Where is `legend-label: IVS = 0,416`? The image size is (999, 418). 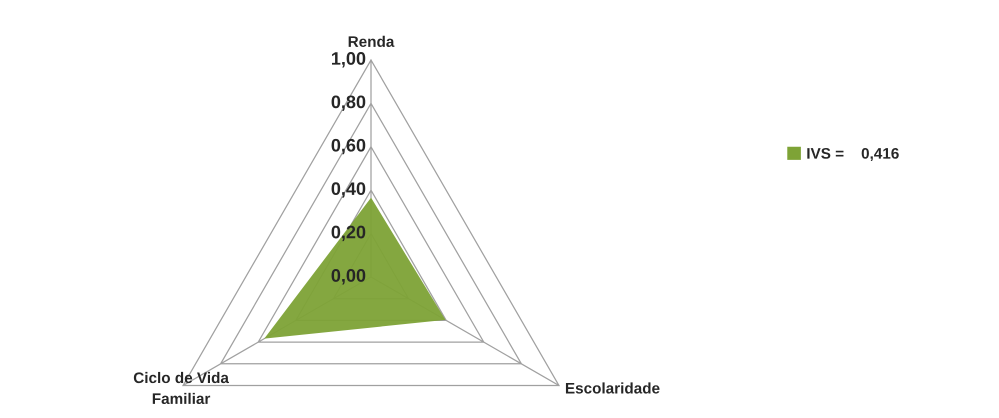
legend-label: IVS = 0,416 is located at coordinates (853, 155).